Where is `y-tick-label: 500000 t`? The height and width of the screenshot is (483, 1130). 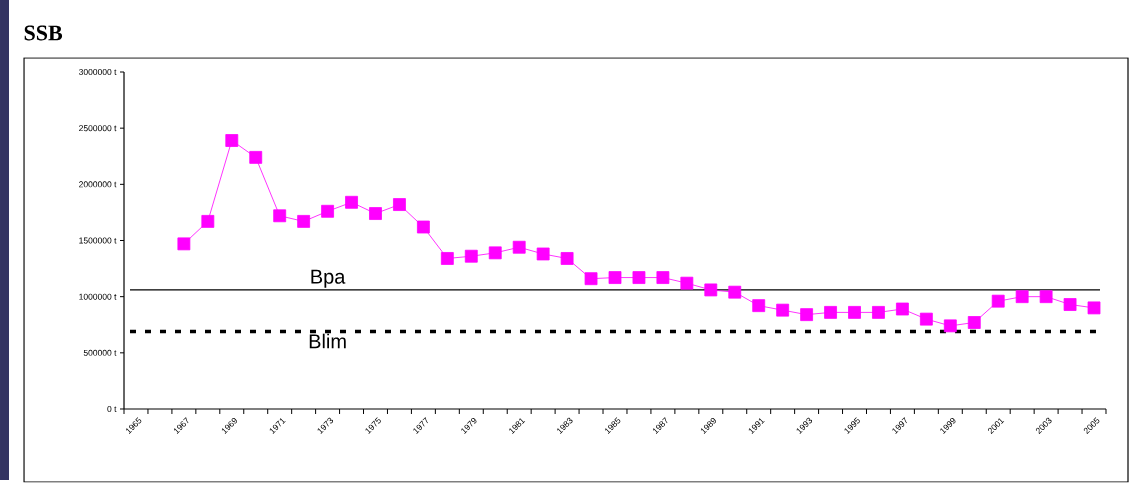
y-tick-label: 500000 t is located at coordinates (100, 353).